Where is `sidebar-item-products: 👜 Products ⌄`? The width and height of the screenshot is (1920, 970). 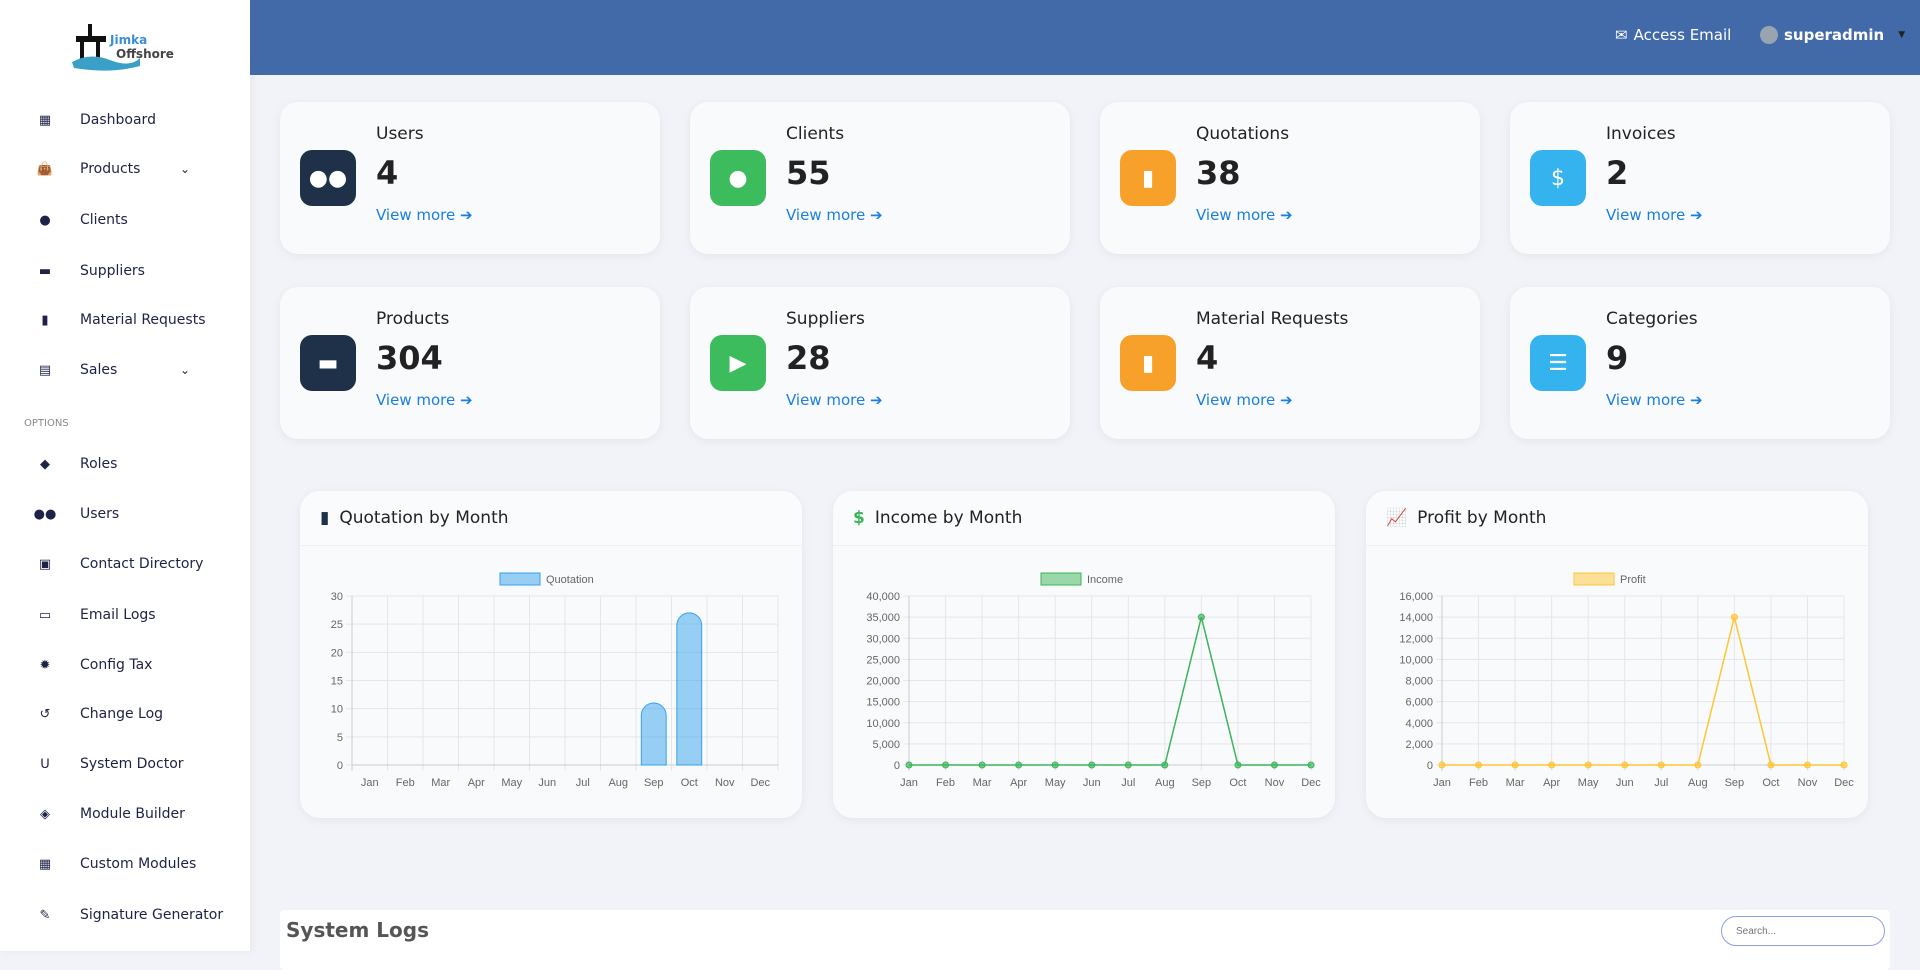
sidebar-item-products: 👜 Products ⌄ is located at coordinates (125, 169).